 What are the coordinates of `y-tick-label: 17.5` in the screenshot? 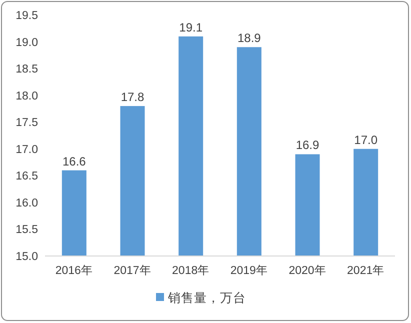 It's located at (27, 123).